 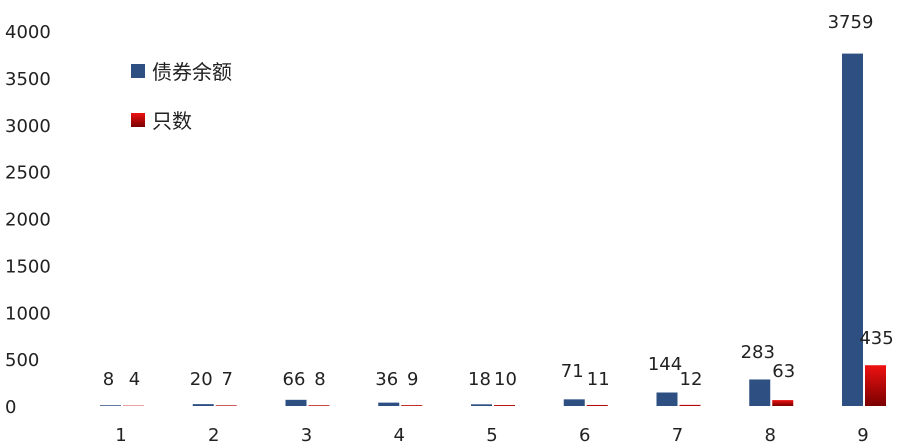 What do you see at coordinates (120, 435) in the screenshot?
I see `x-tick-label: 1` at bounding box center [120, 435].